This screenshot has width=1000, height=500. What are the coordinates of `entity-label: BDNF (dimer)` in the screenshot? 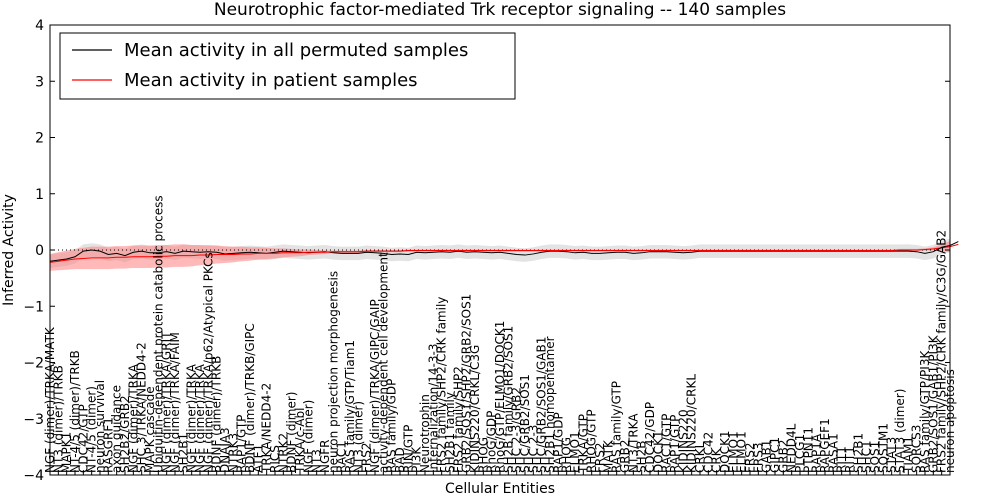 It's located at (292, 433).